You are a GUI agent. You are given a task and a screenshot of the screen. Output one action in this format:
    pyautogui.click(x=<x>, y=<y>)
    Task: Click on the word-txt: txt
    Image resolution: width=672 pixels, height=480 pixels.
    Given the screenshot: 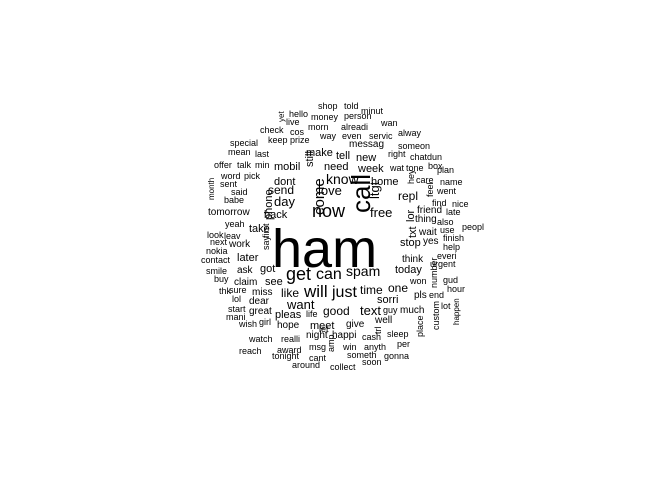 What is the action you would take?
    pyautogui.click(x=413, y=232)
    